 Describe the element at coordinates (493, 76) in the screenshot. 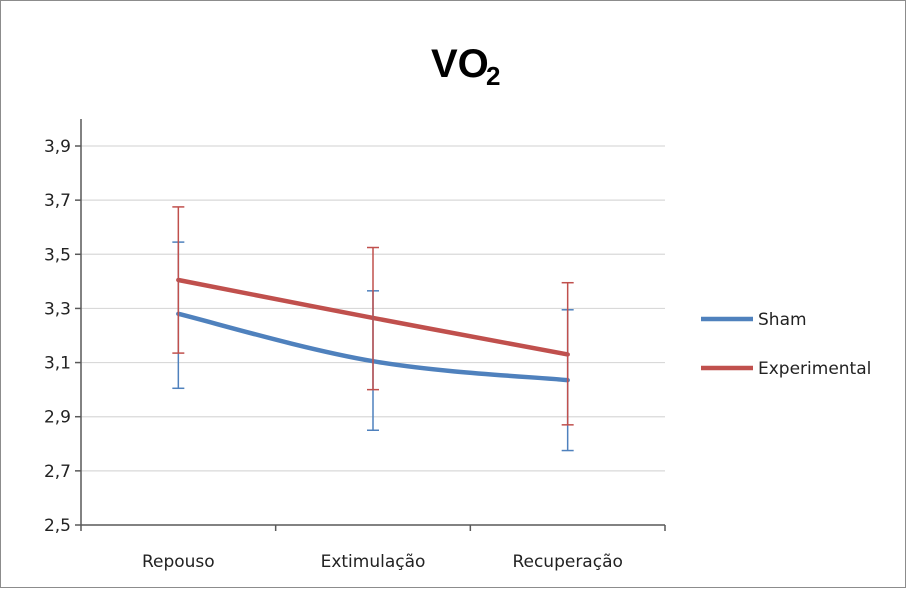

I see `chart-title-subscript: 2` at that location.